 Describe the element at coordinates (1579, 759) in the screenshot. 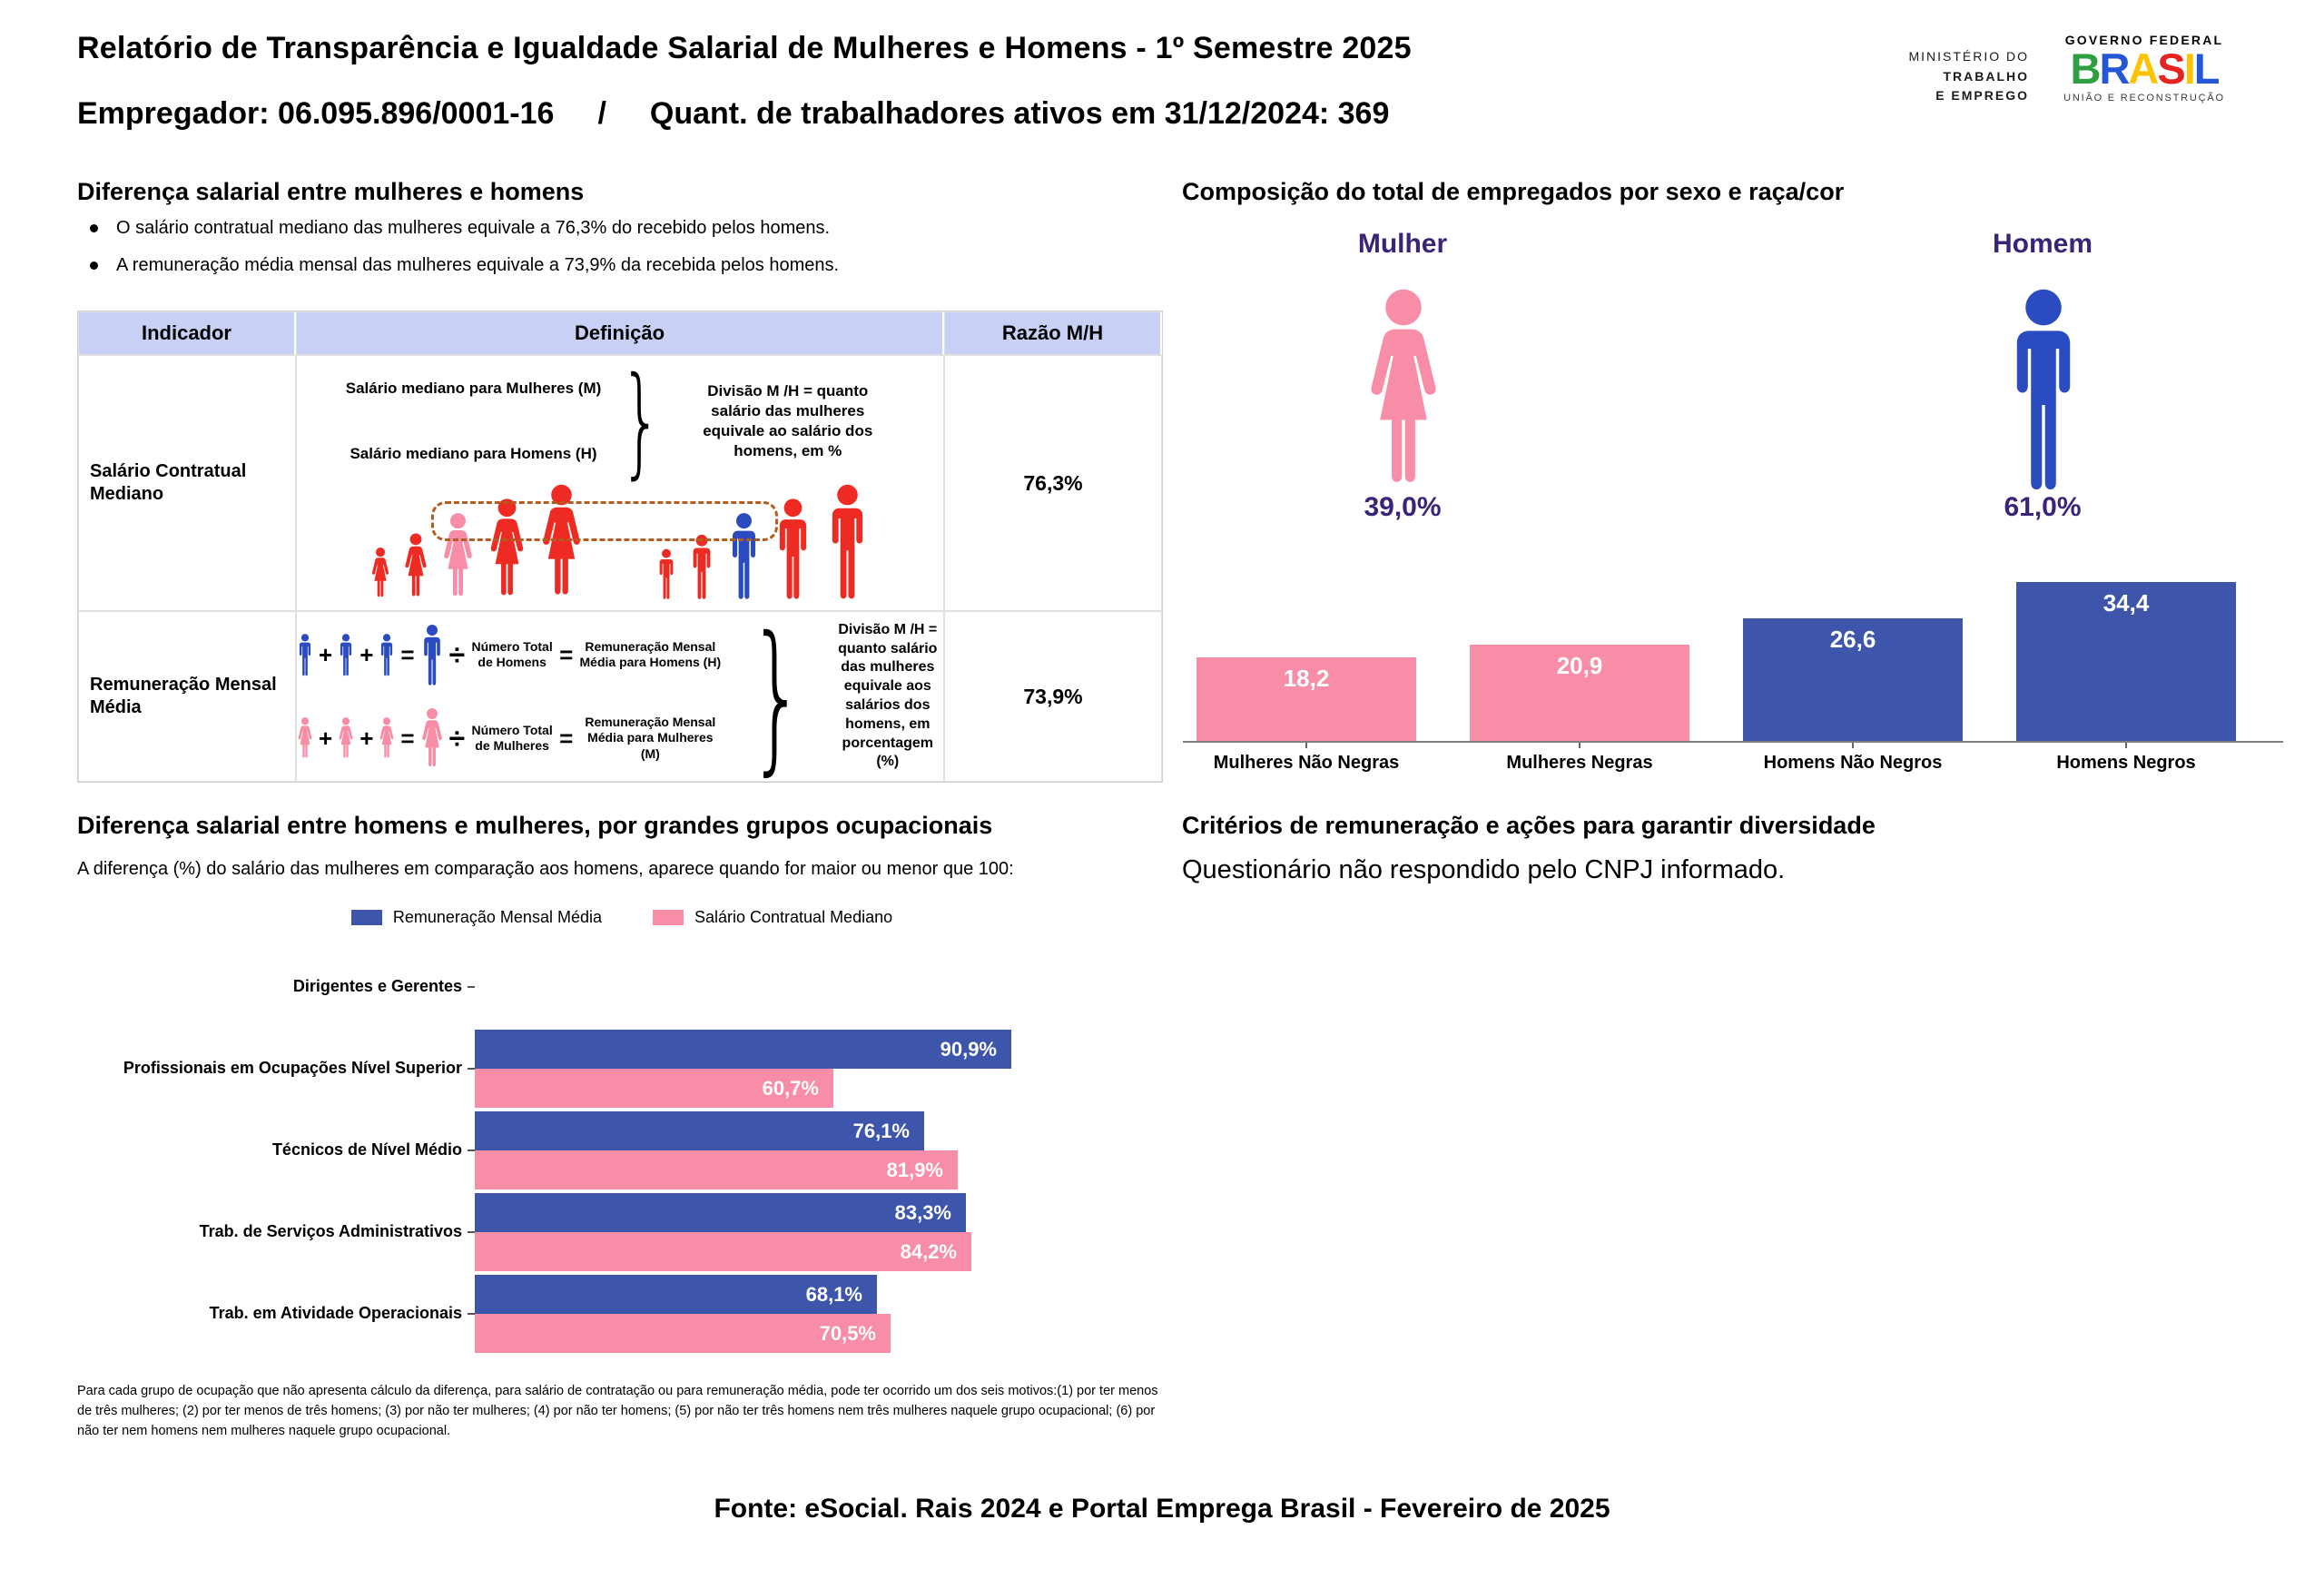

I see `axis-category-label: Mulheres Negras` at that location.